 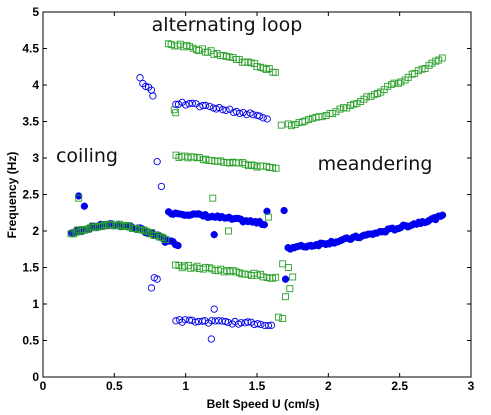 I want to click on annotation-coiling: coiling, so click(x=87, y=156).